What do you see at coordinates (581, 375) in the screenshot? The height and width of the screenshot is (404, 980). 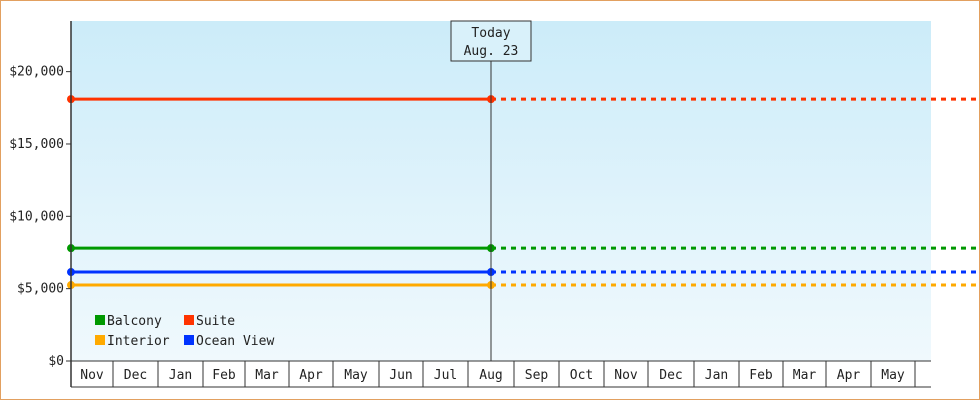 I see `x-tick-label: Oct` at bounding box center [581, 375].